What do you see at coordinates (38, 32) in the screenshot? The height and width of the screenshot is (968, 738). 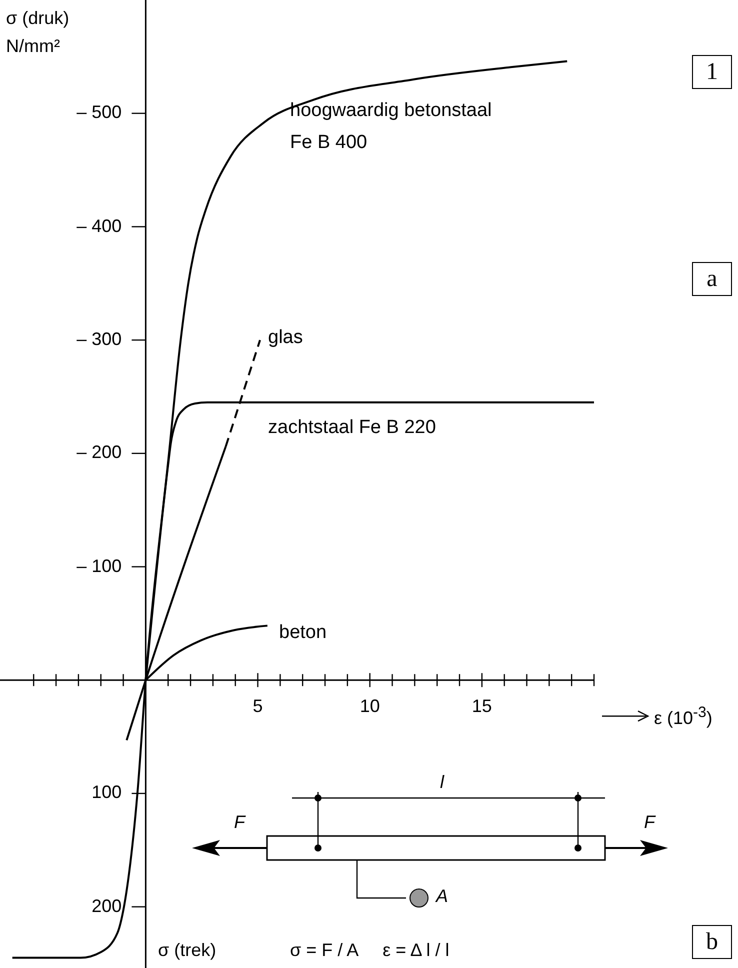 I see `y-axis-title: σ (druk) N/mm²` at bounding box center [38, 32].